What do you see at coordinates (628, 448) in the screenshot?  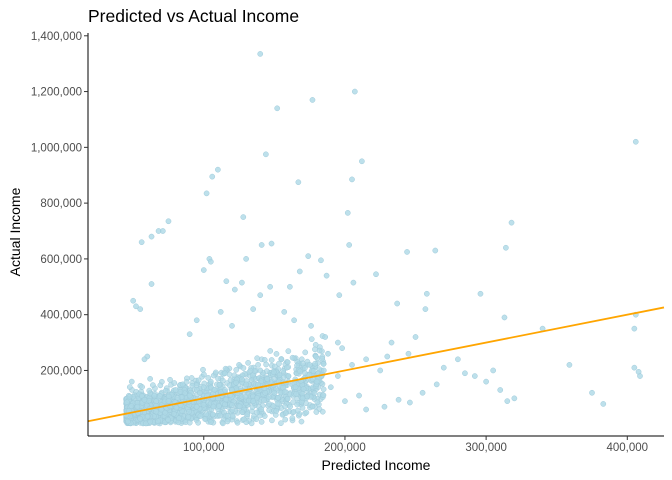 I see `x-tick-label: 400,000` at bounding box center [628, 448].